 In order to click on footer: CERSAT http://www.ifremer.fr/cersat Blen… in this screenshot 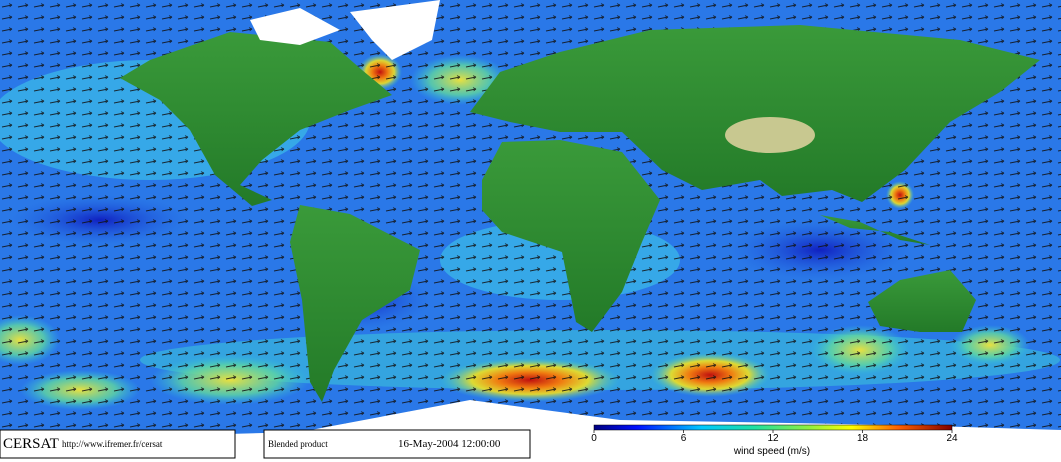, I will do `click(265, 444)`.